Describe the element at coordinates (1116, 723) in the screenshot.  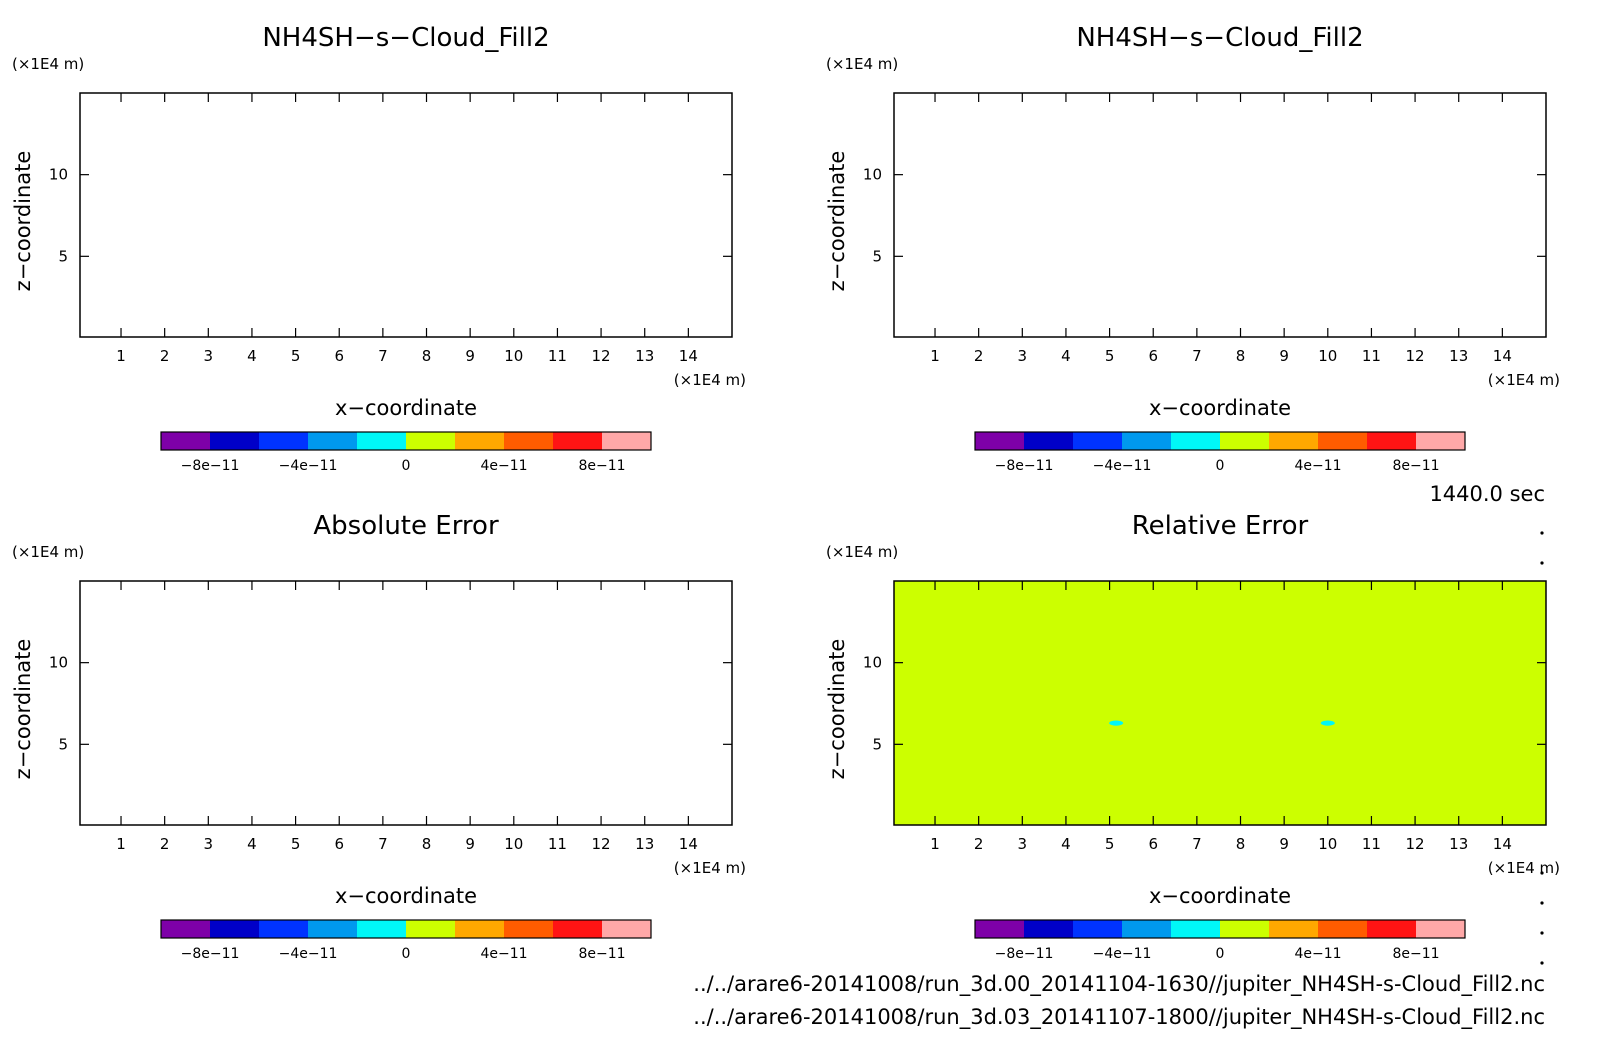
I see `field-spot` at that location.